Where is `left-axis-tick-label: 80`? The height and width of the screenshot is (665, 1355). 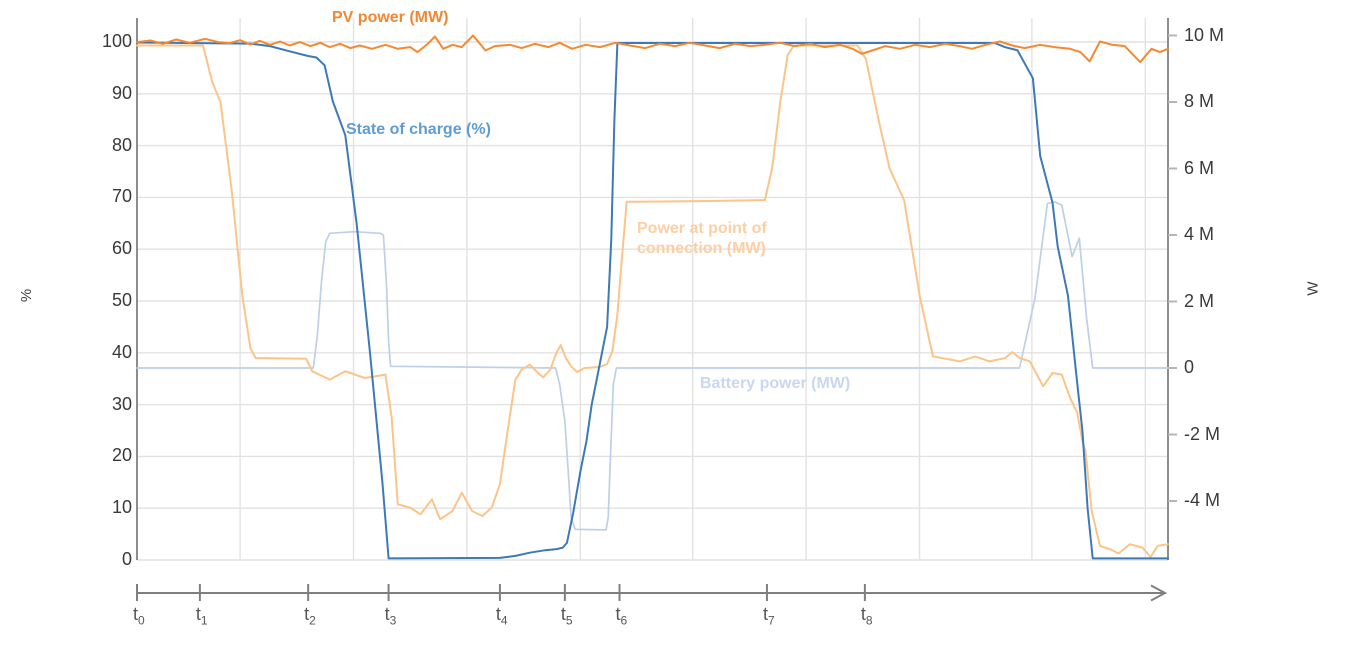 left-axis-tick-label: 80 is located at coordinates (121, 144).